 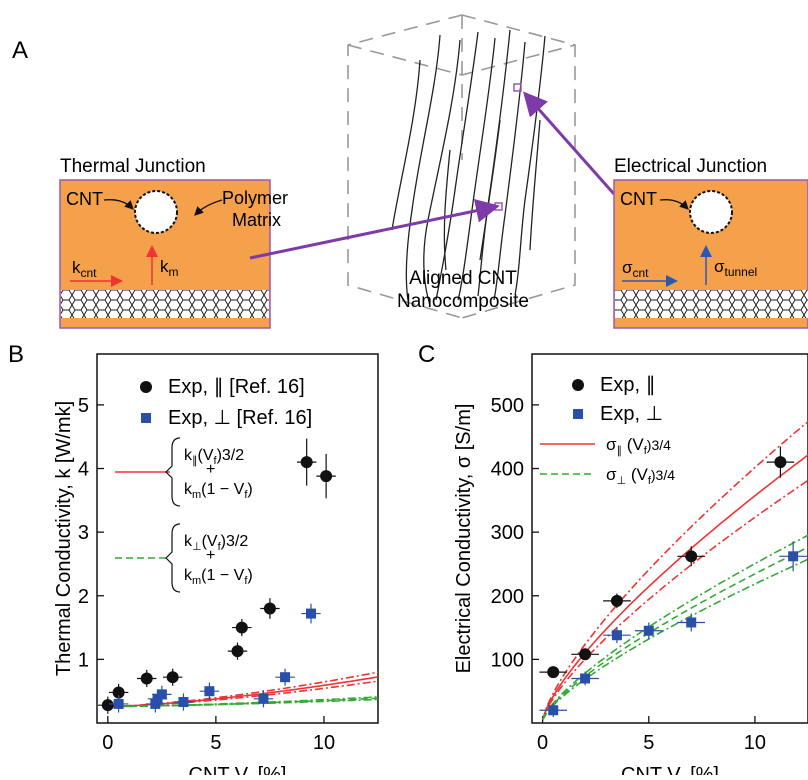 I want to click on electrical-pointer-arrow, so click(x=569, y=143).